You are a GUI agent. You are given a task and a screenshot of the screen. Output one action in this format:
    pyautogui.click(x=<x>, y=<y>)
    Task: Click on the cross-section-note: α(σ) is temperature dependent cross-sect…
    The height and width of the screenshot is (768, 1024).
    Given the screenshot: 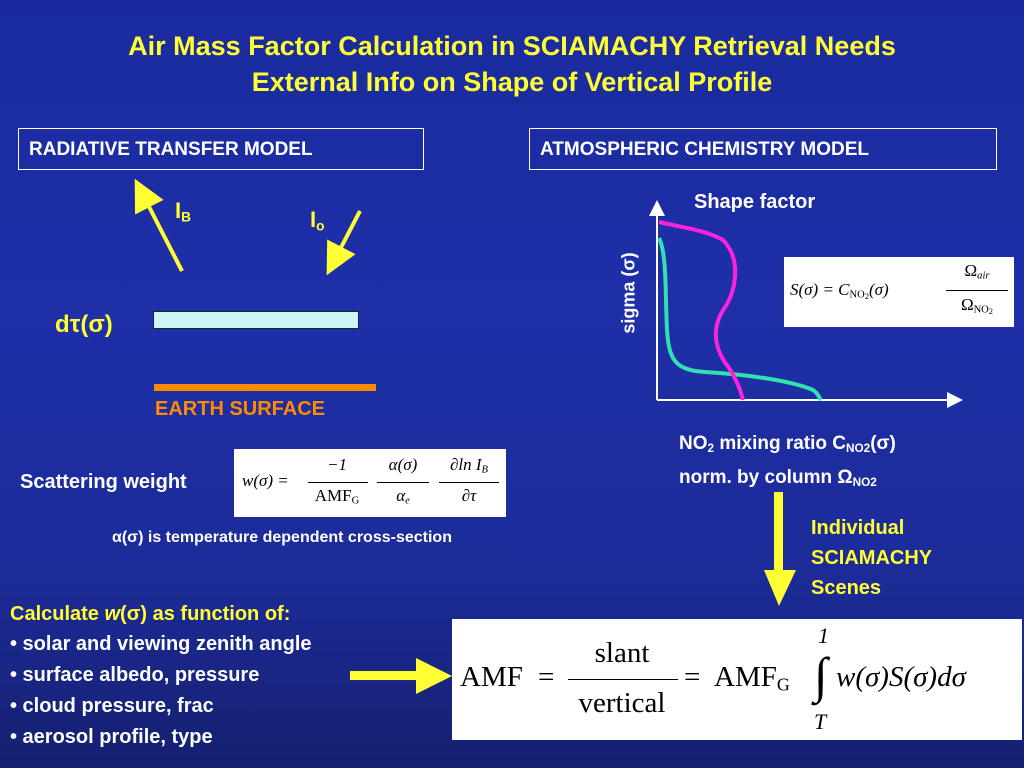 What is the action you would take?
    pyautogui.click(x=282, y=537)
    